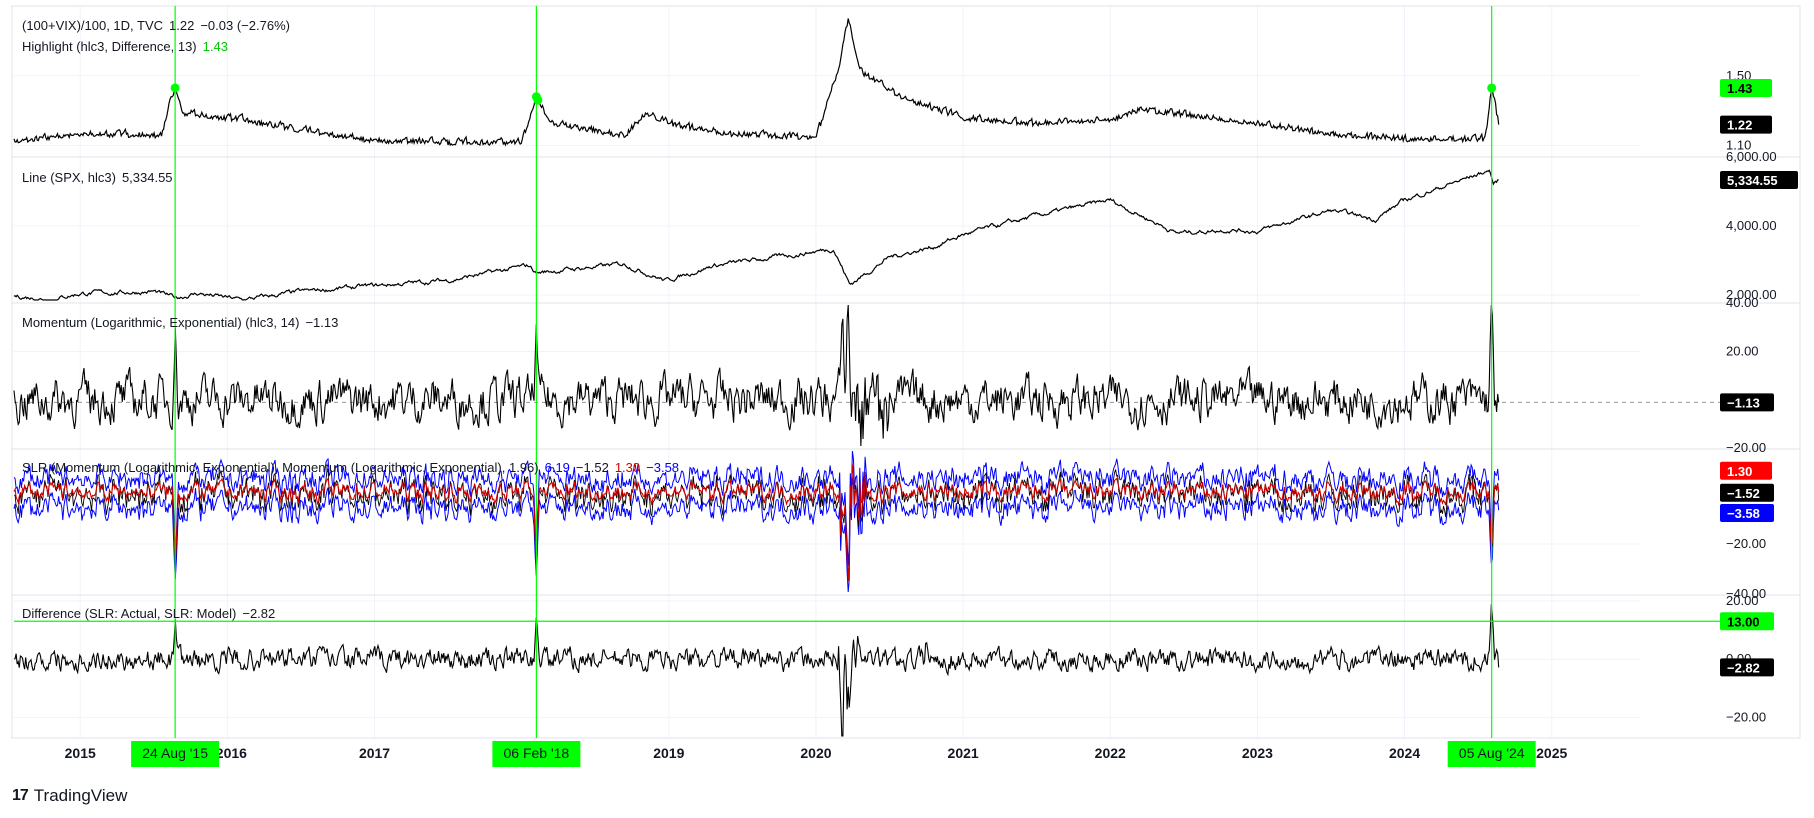 The height and width of the screenshot is (818, 1814). I want to click on vix-highlight-value-label: 1.43, so click(1746, 87).